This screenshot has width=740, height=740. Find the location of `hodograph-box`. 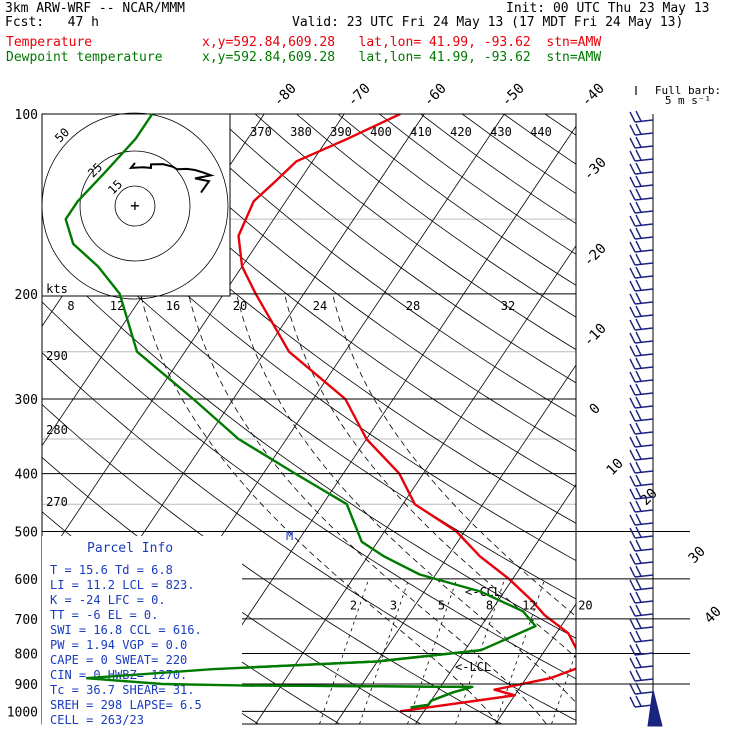

hodograph-box is located at coordinates (136, 205).